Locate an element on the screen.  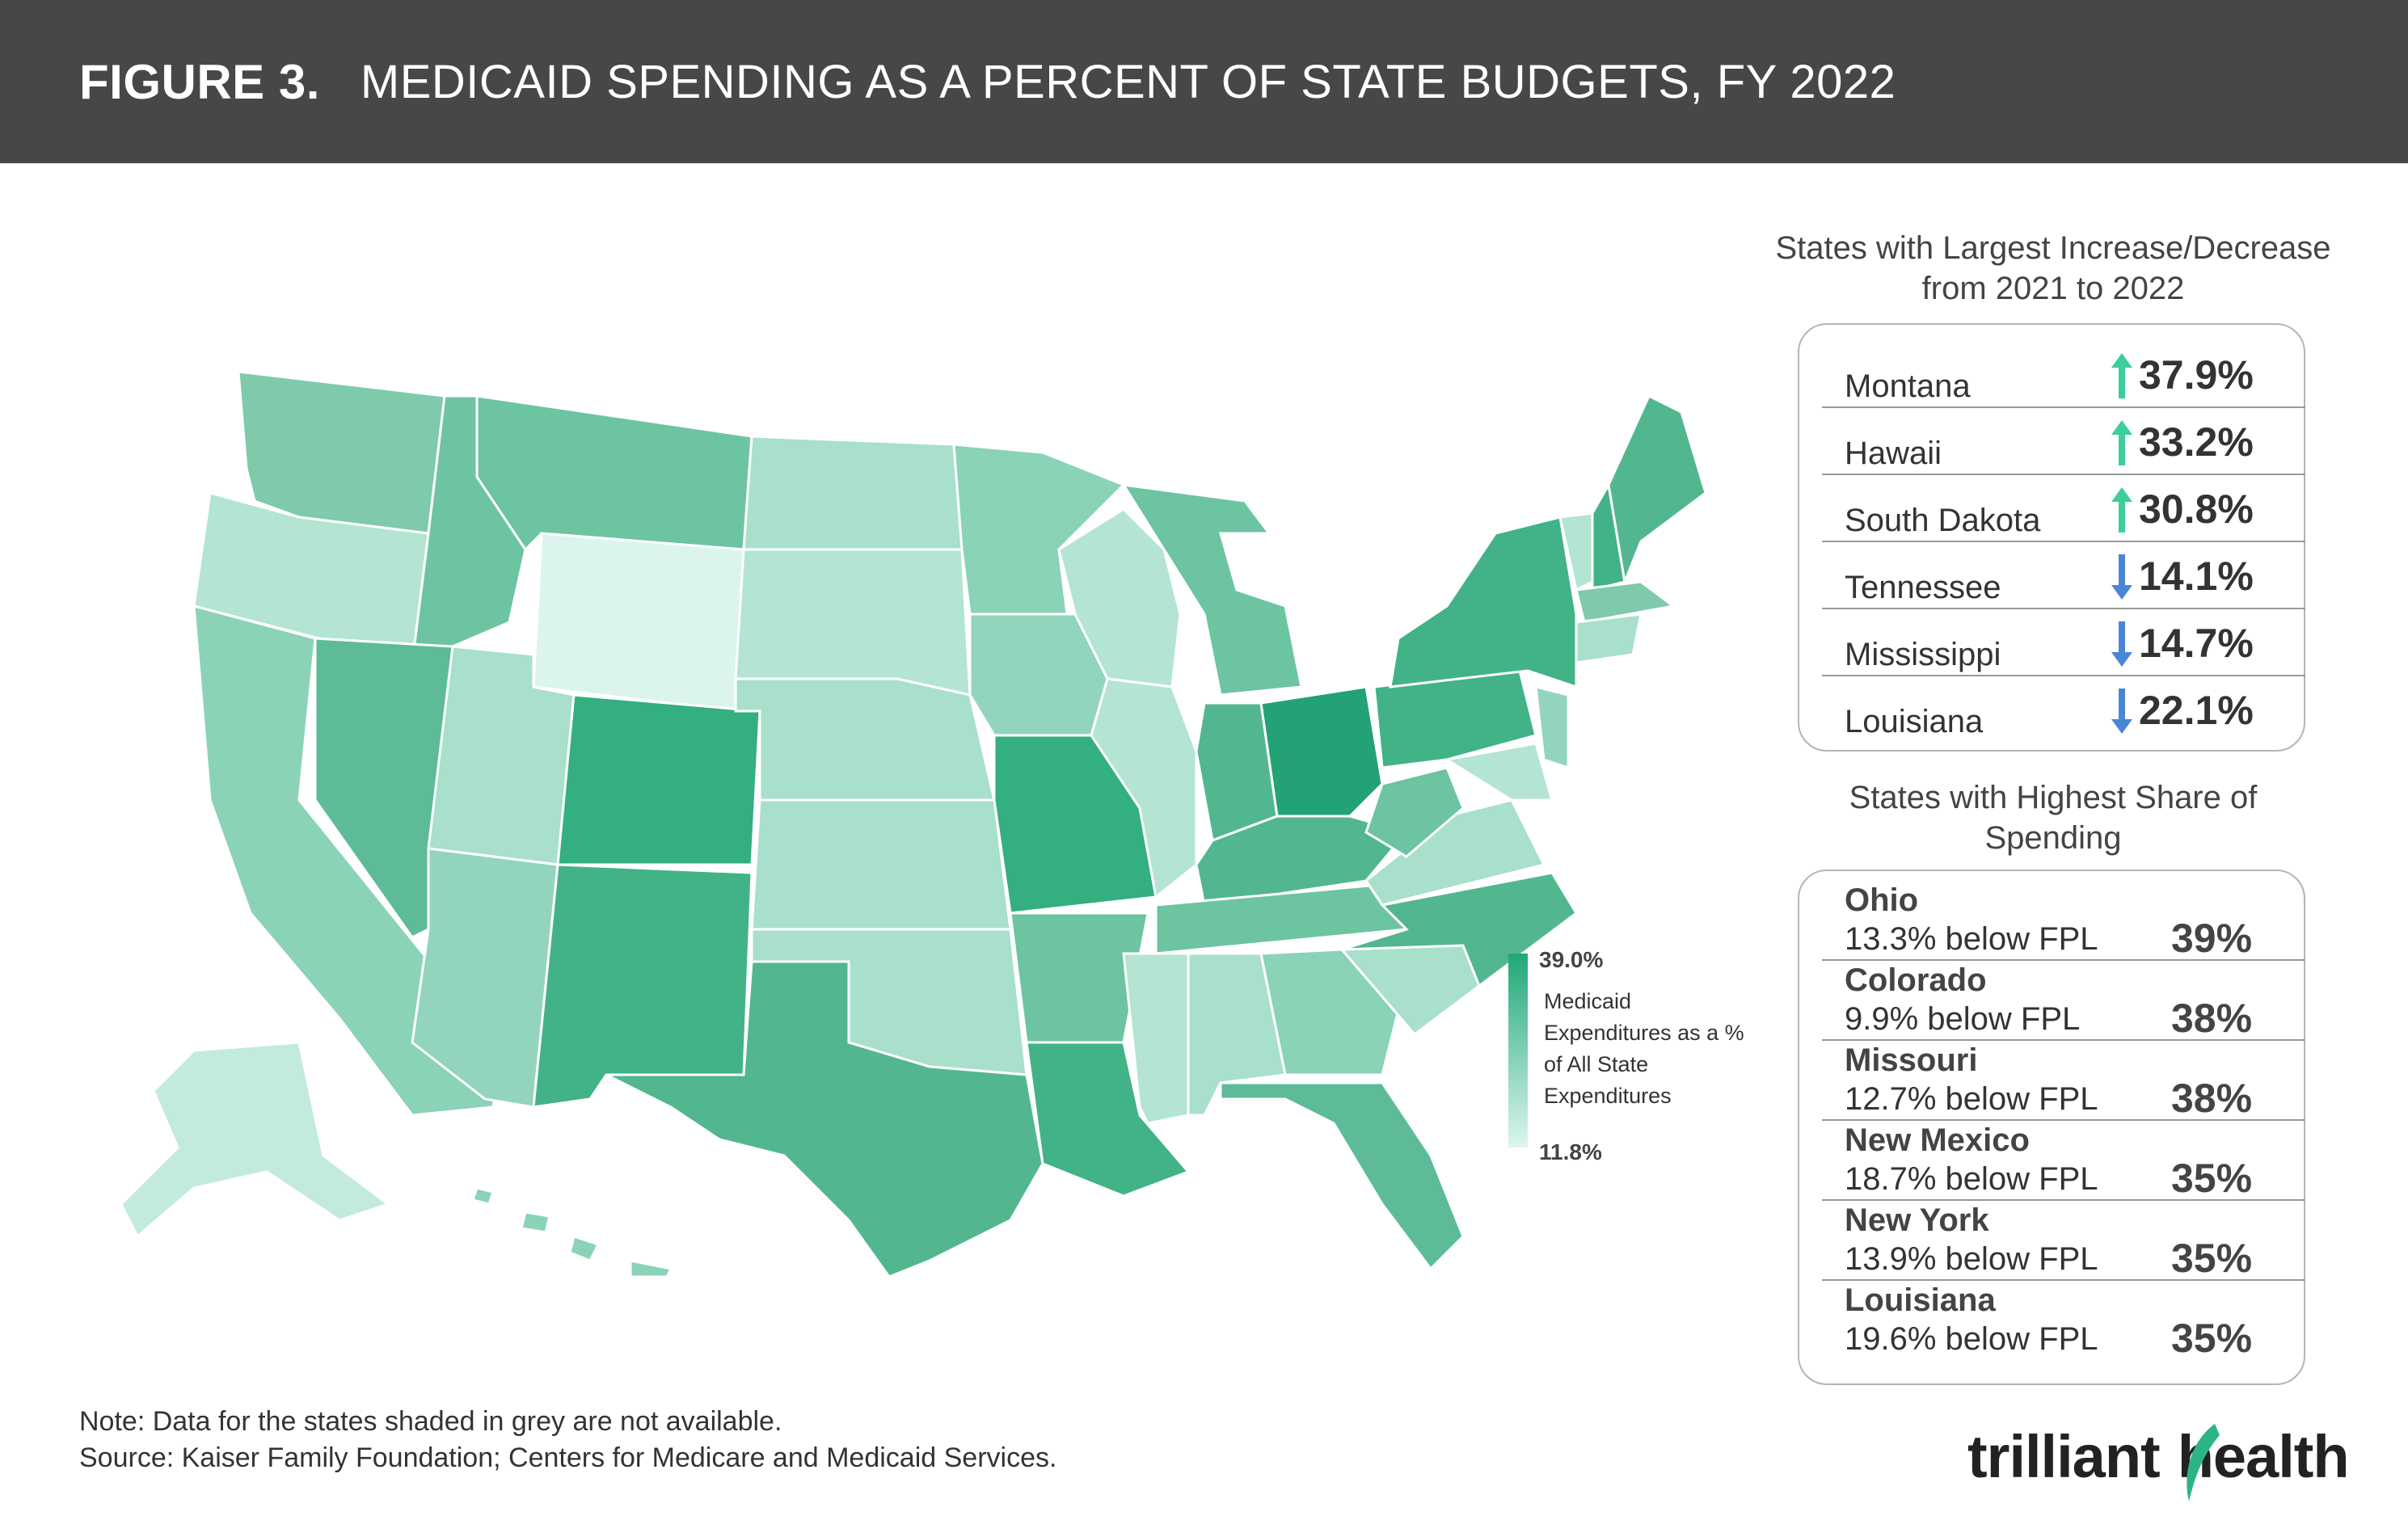
share-panel-title-line2: Spending is located at coordinates (2053, 838).